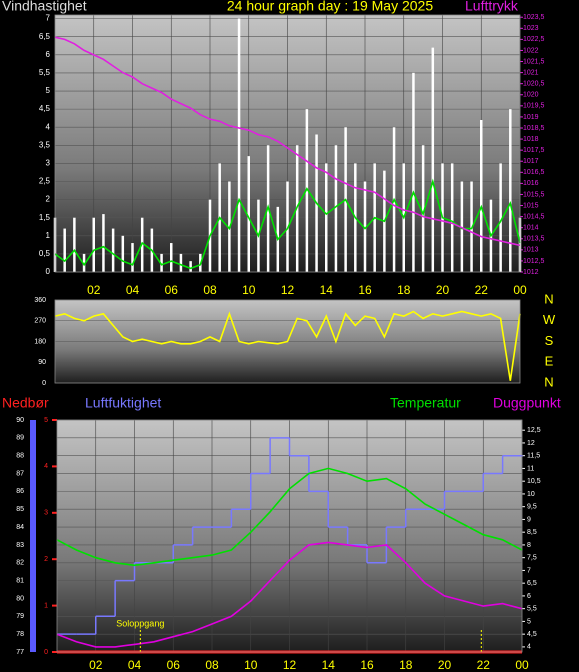 The width and height of the screenshot is (579, 672). I want to click on x-tick-label: 22, so click(482, 290).